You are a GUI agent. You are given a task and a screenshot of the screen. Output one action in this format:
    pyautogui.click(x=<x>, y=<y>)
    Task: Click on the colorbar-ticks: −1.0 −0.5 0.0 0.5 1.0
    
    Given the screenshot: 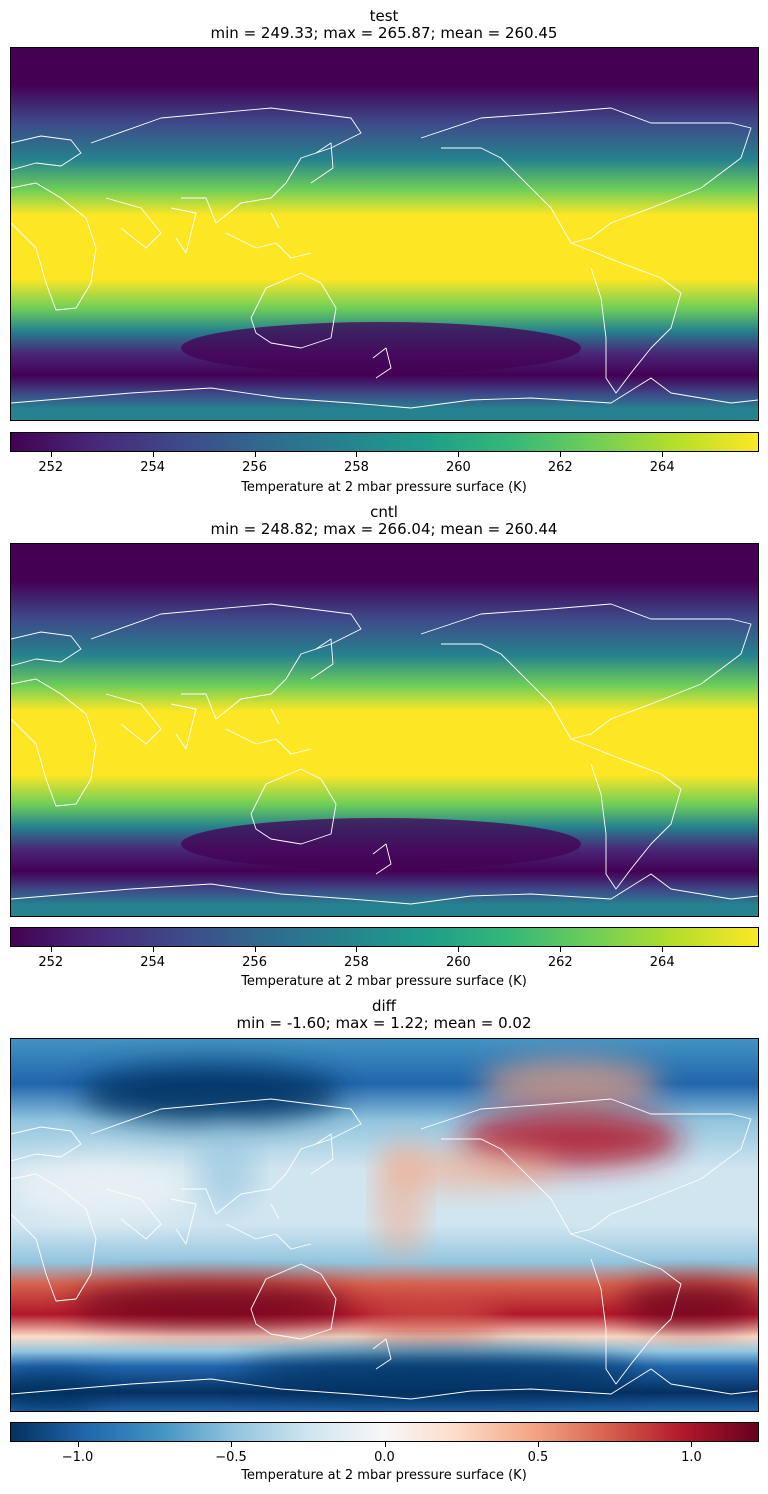 What is the action you would take?
    pyautogui.click(x=384, y=1455)
    